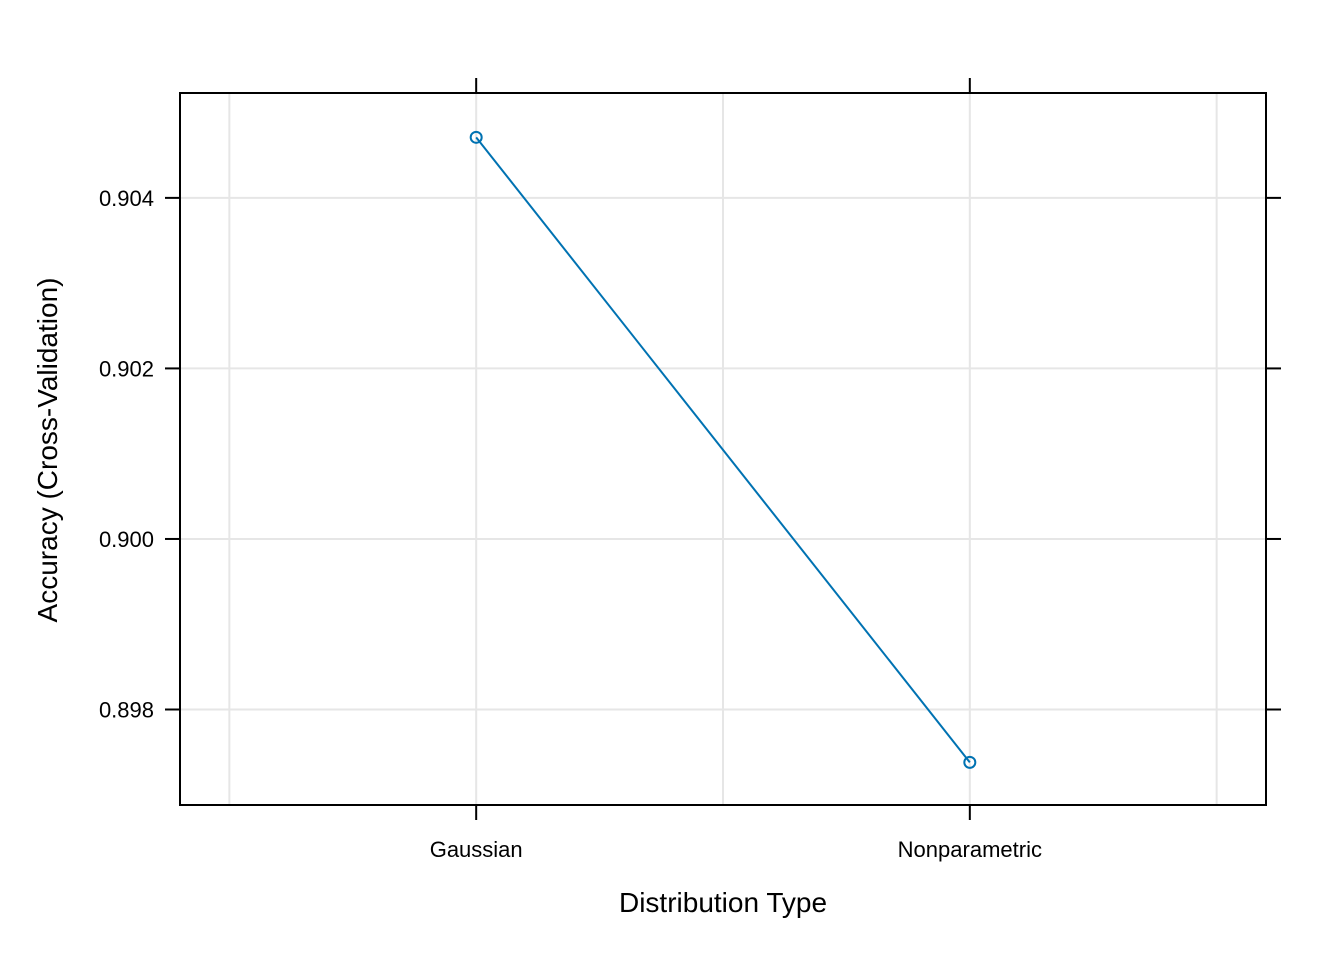 Image resolution: width=1344 pixels, height=960 pixels. Describe the element at coordinates (723, 902) in the screenshot. I see `x-axis-title: Distribution Type` at that location.